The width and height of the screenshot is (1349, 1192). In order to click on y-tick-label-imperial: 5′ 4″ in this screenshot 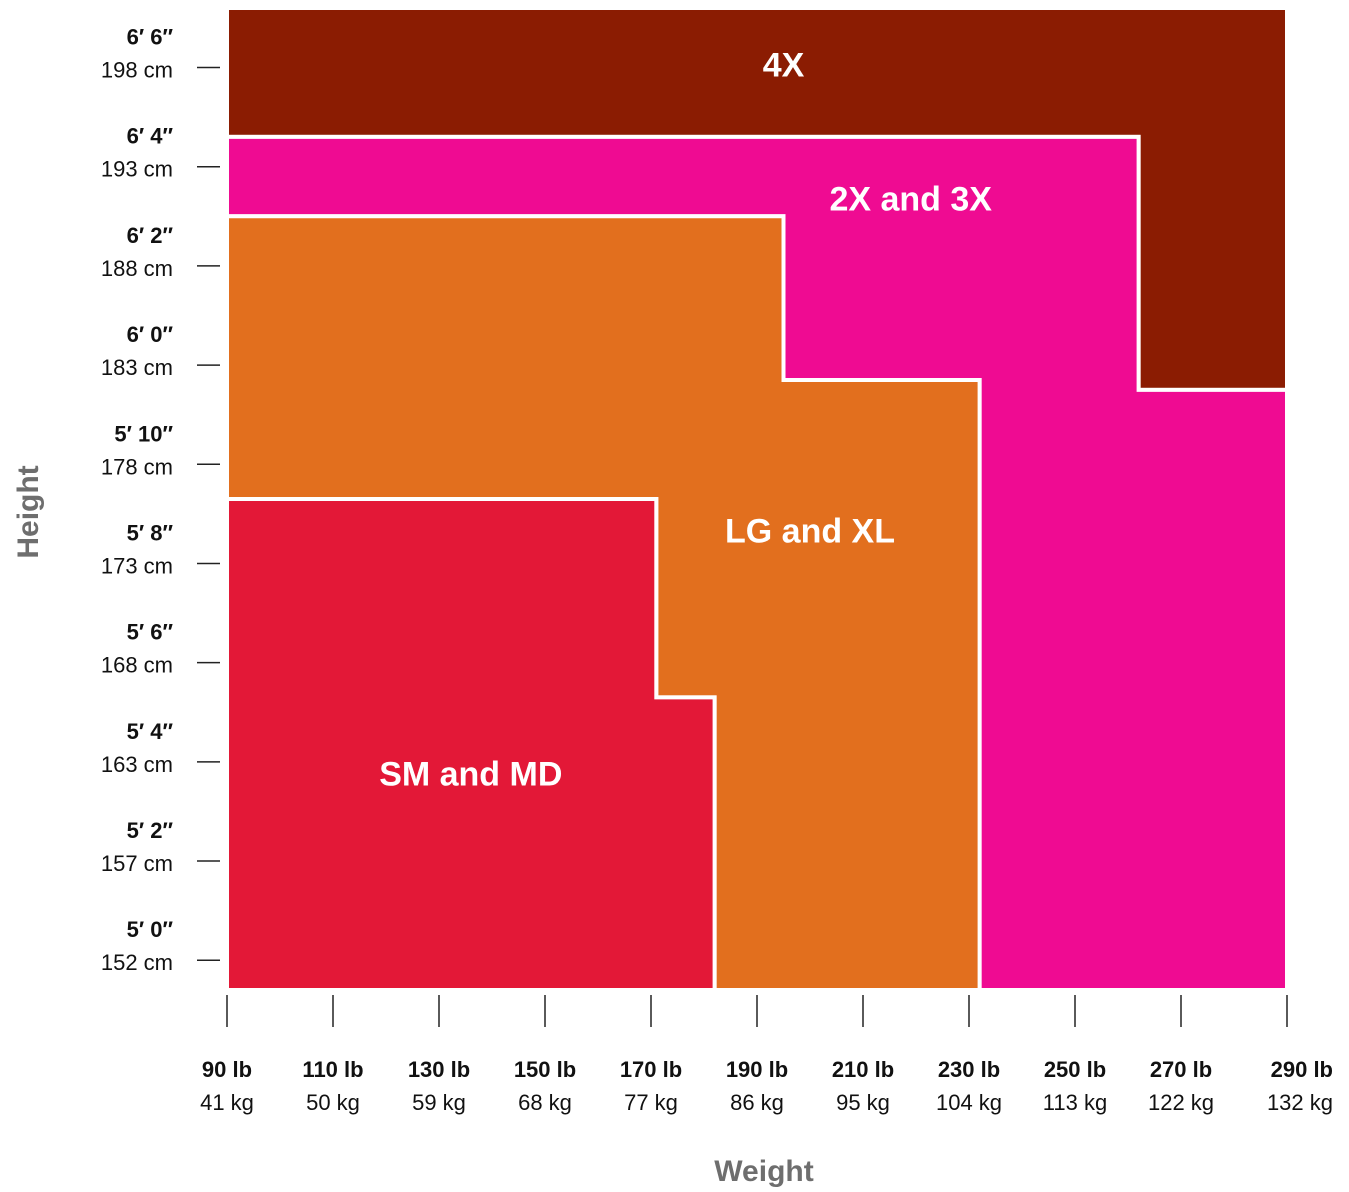, I will do `click(150, 731)`.